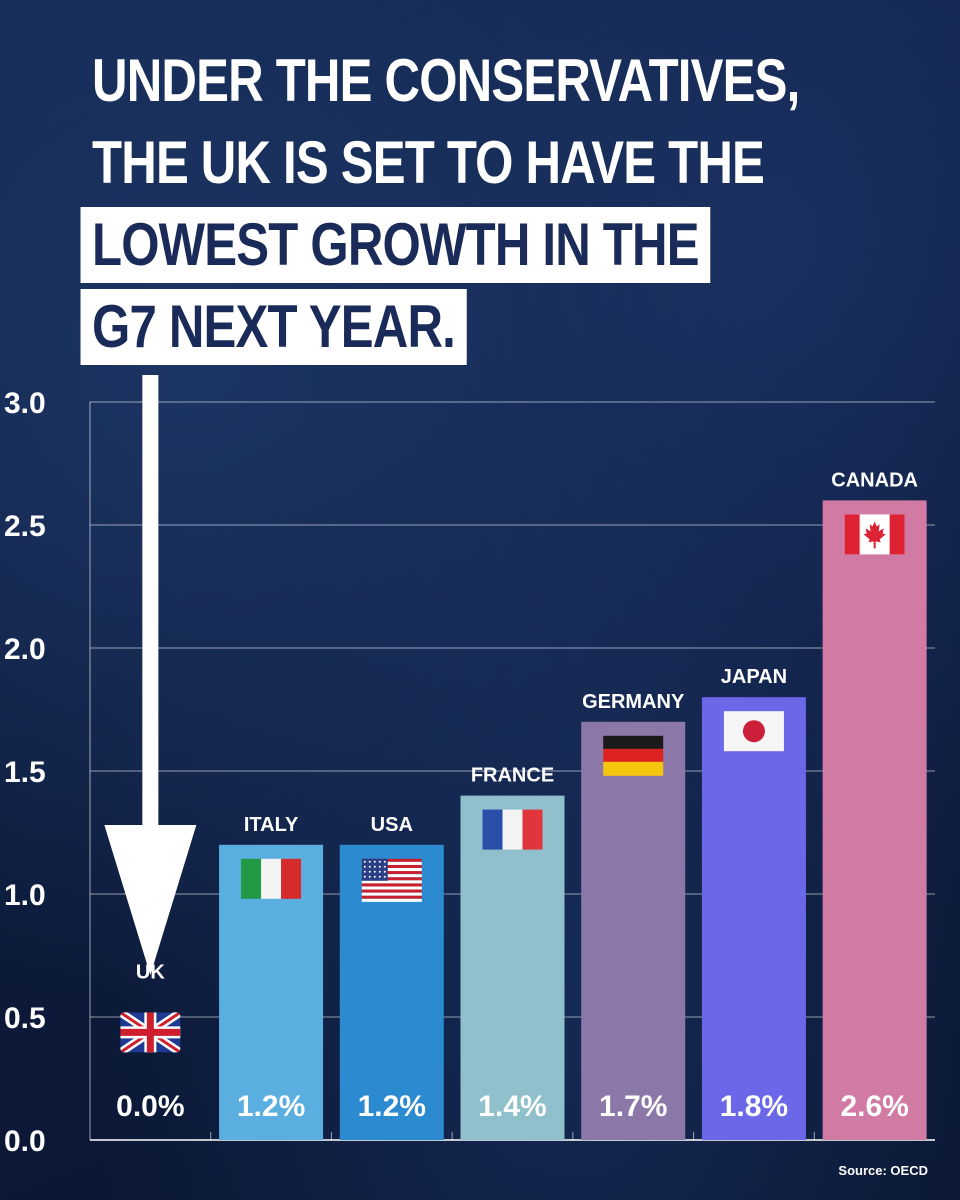 The width and height of the screenshot is (960, 1200). I want to click on down-arrow, so click(150, 675).